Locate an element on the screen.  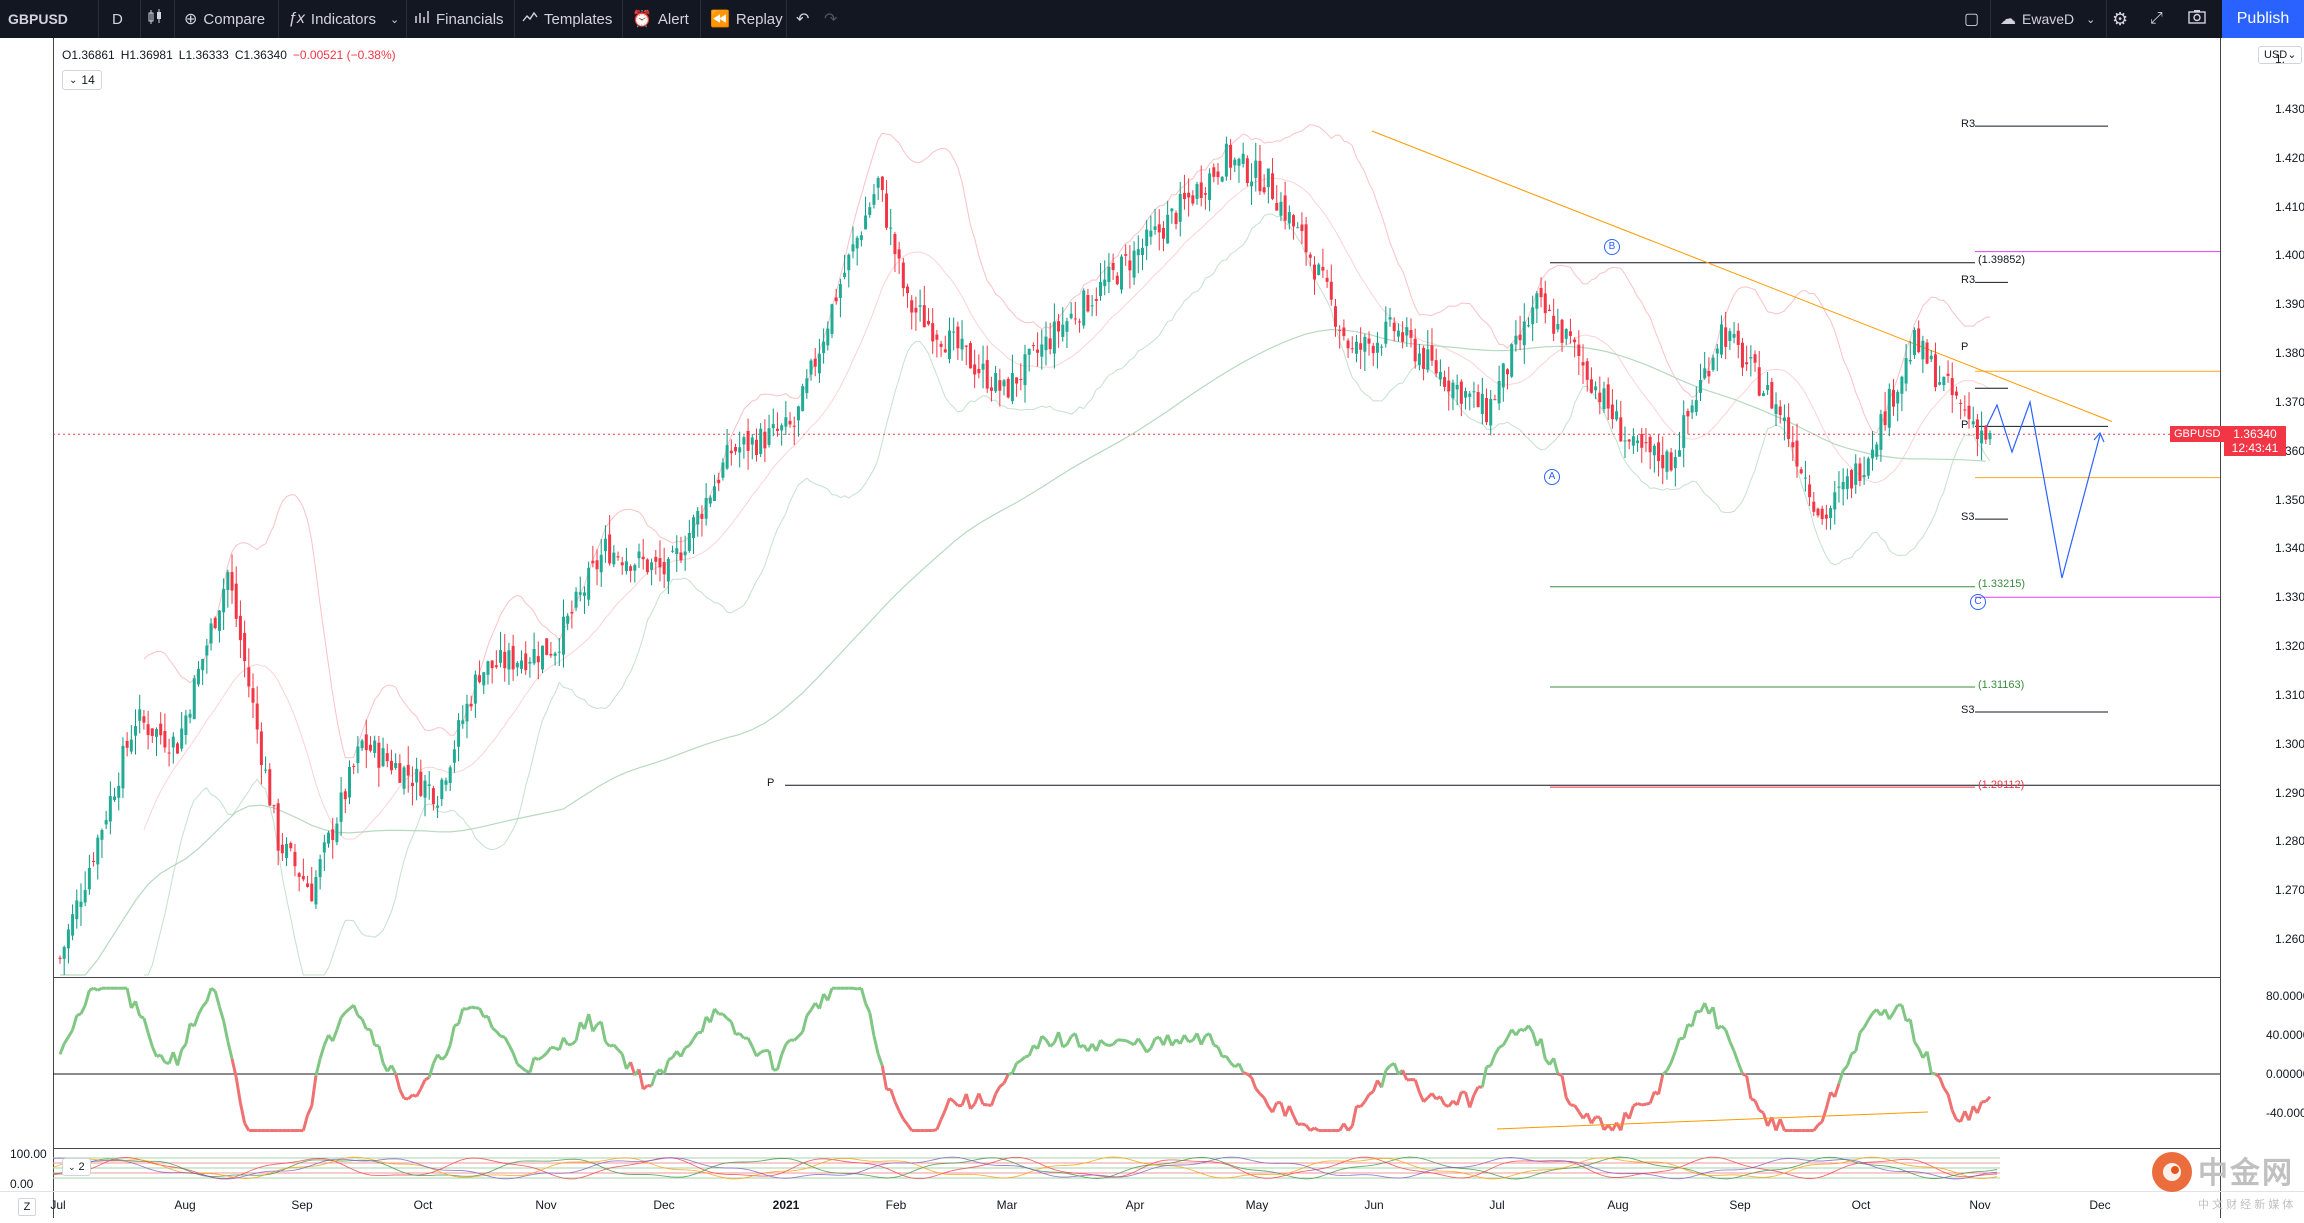
templates-button: Templates is located at coordinates (567, 19).